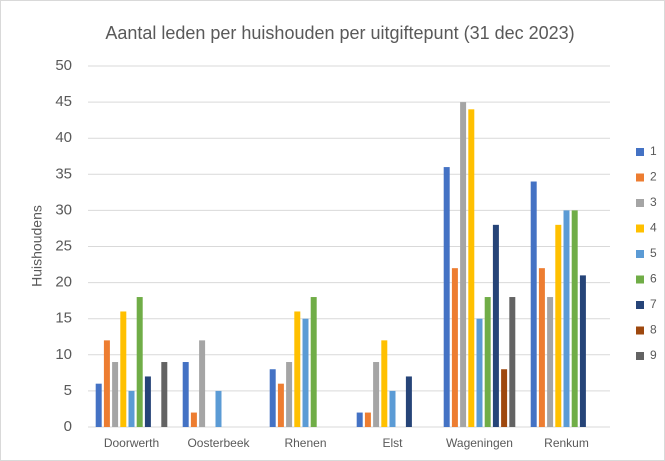 The height and width of the screenshot is (461, 665). I want to click on legend-label: 8, so click(653, 330).